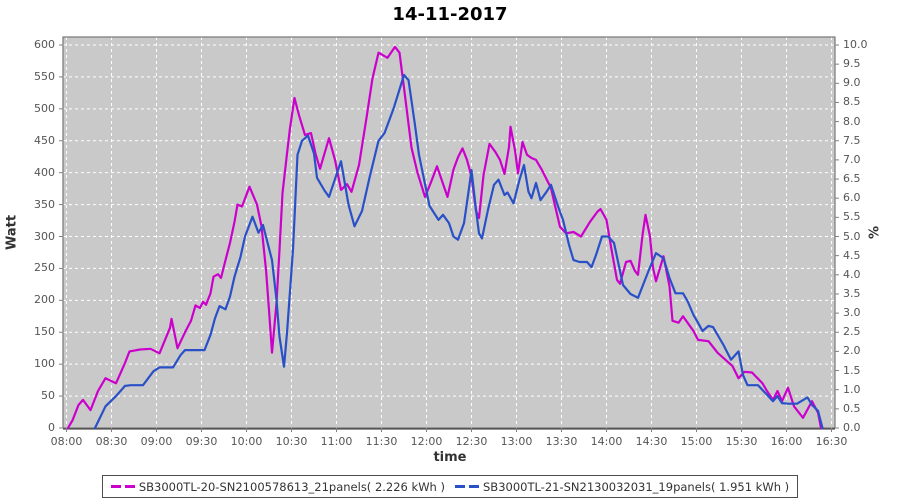  I want to click on x-tick-label: 11:00, so click(336, 441).